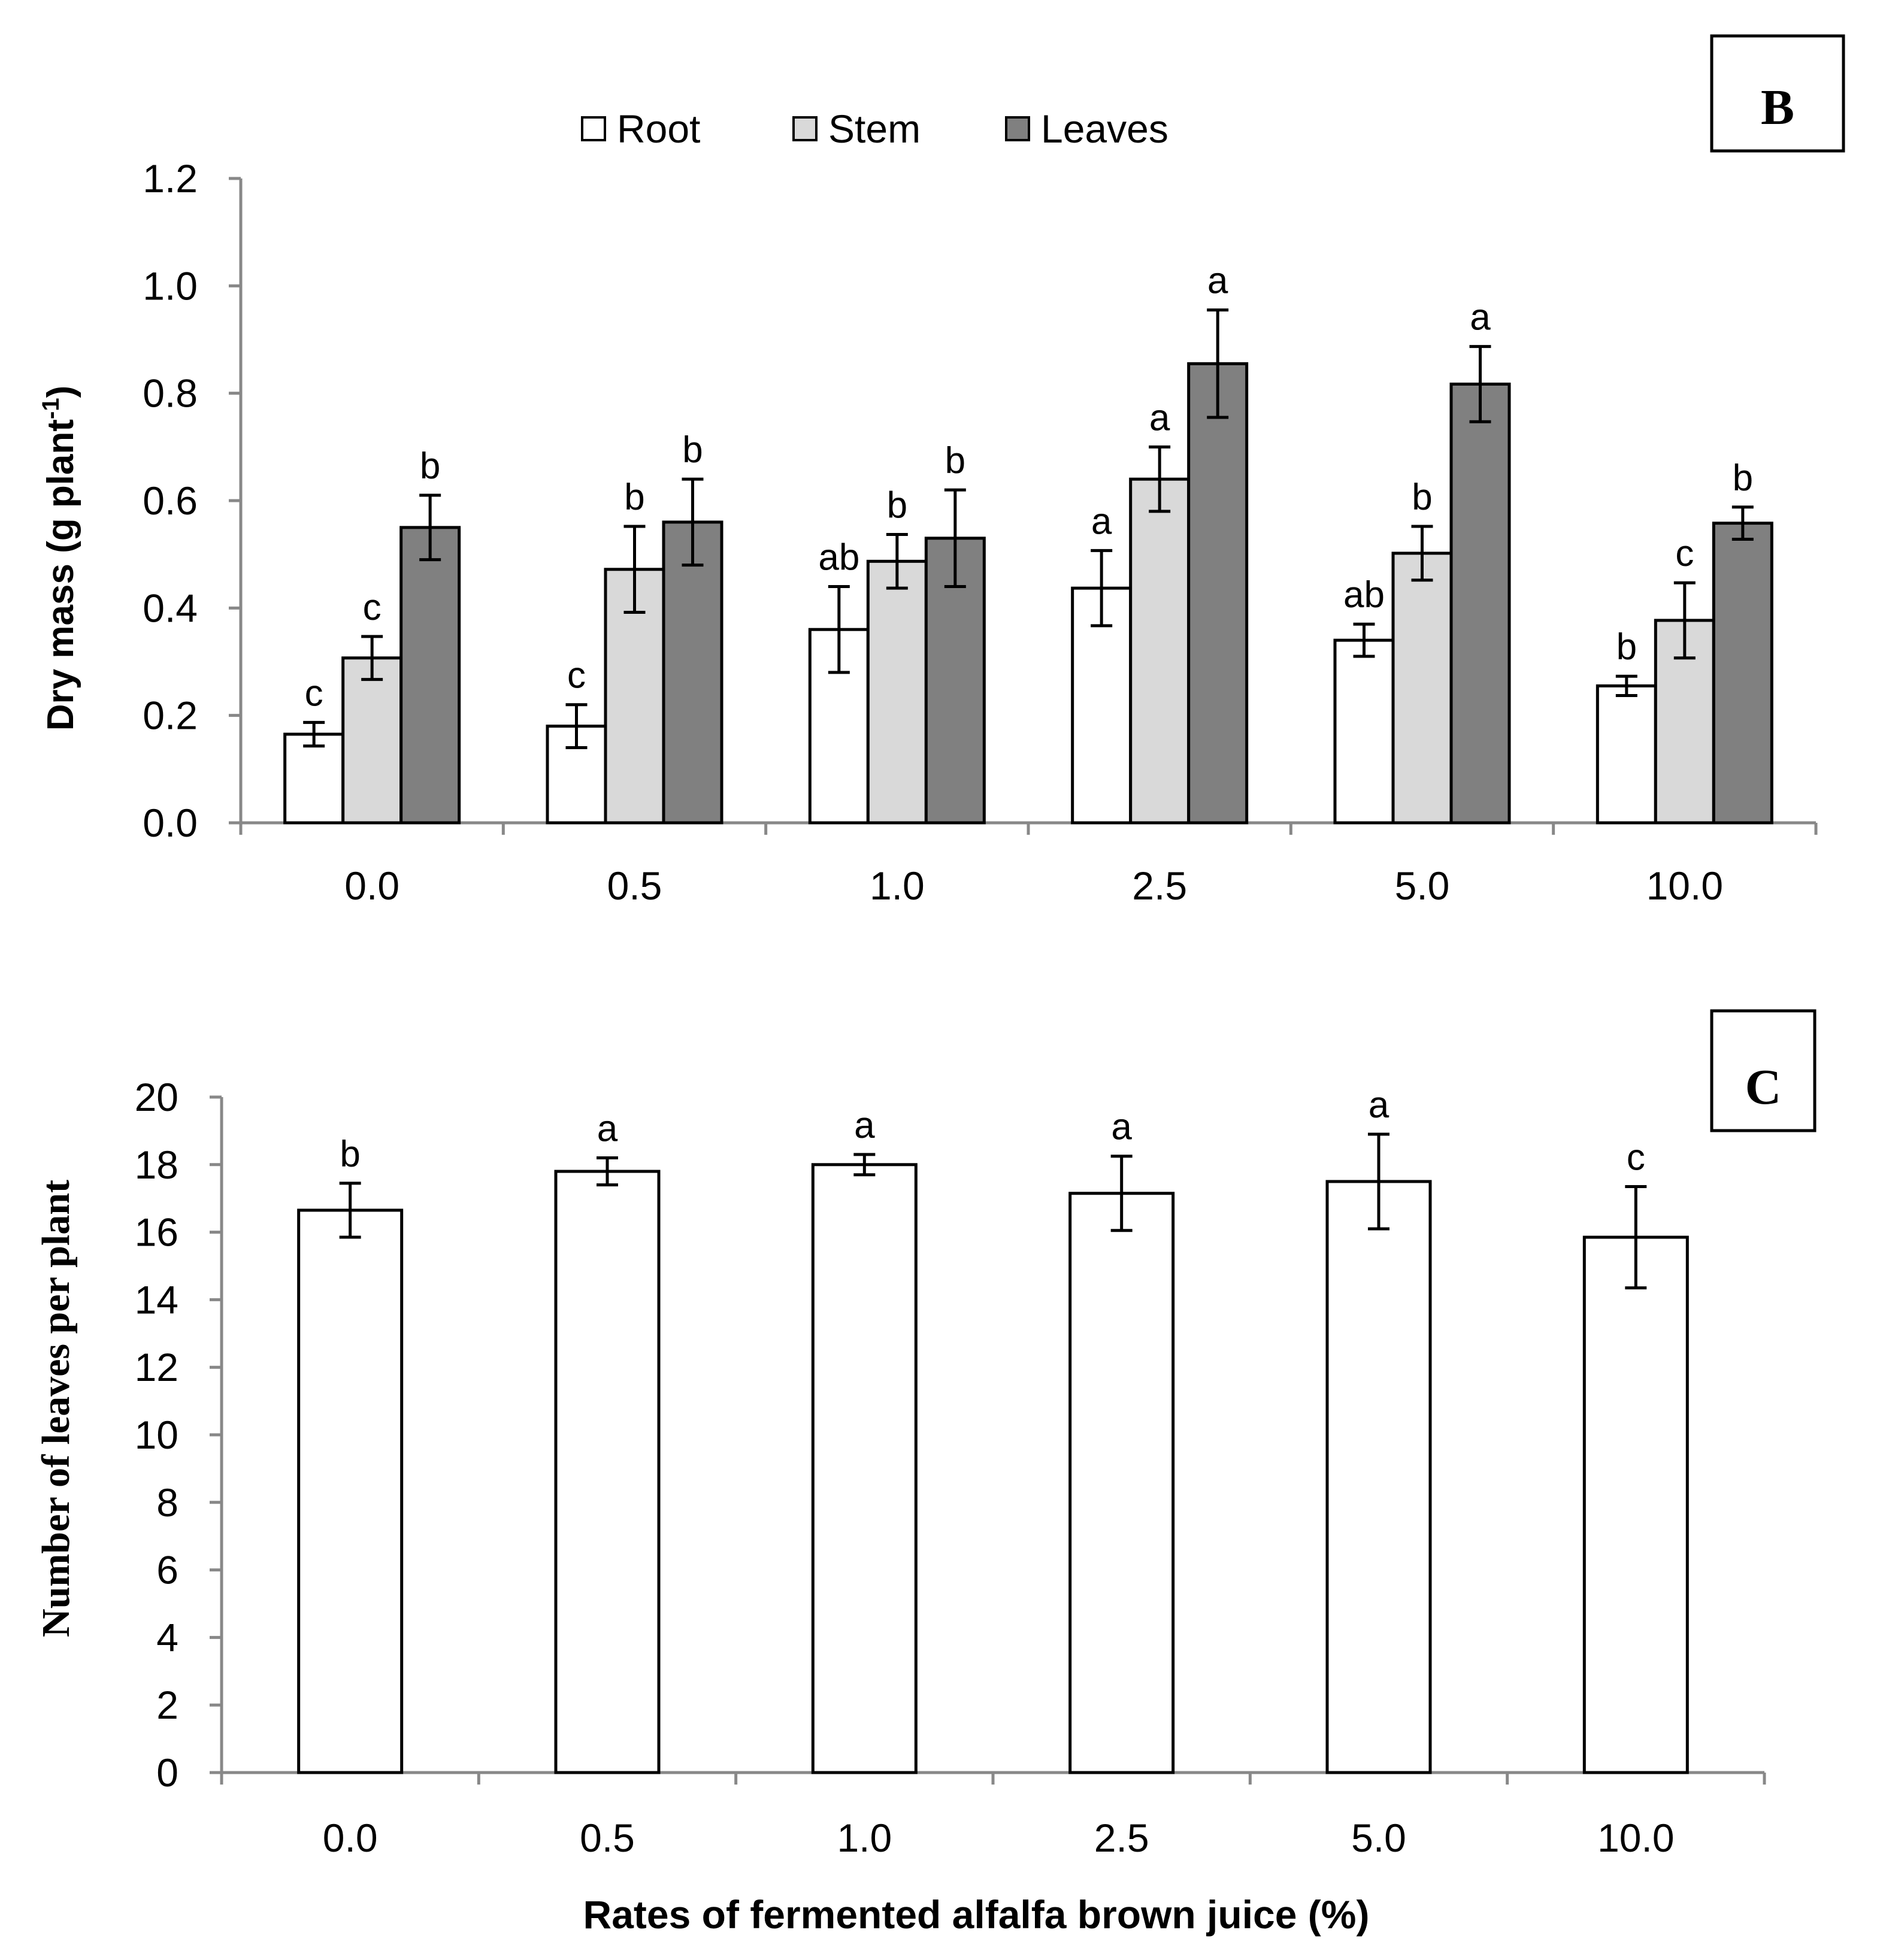  I want to click on panel-c-y-tick-label: 8, so click(167, 1502).